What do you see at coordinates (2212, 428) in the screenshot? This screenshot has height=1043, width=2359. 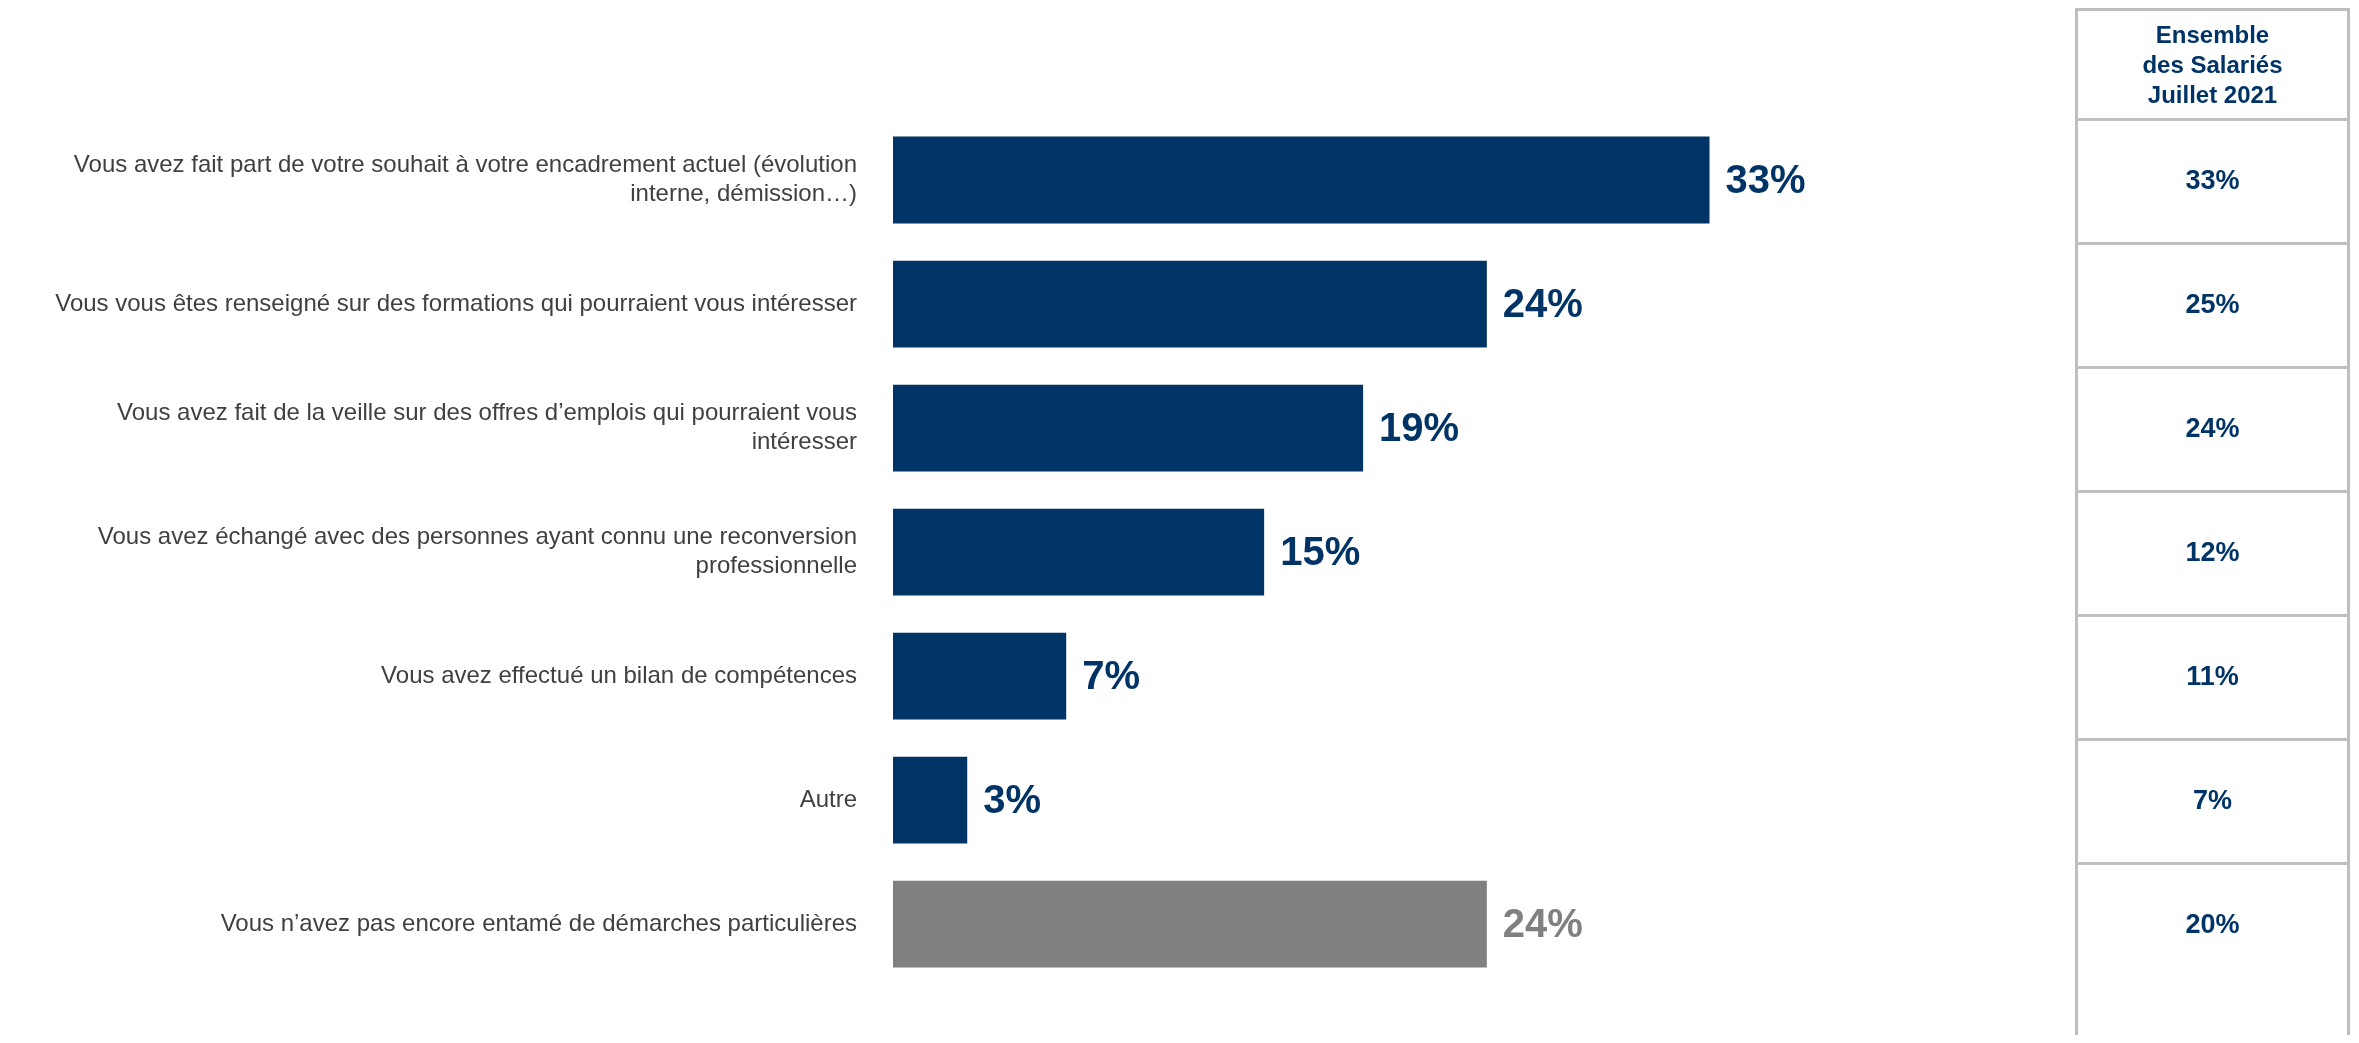 I see `text: 24%` at bounding box center [2212, 428].